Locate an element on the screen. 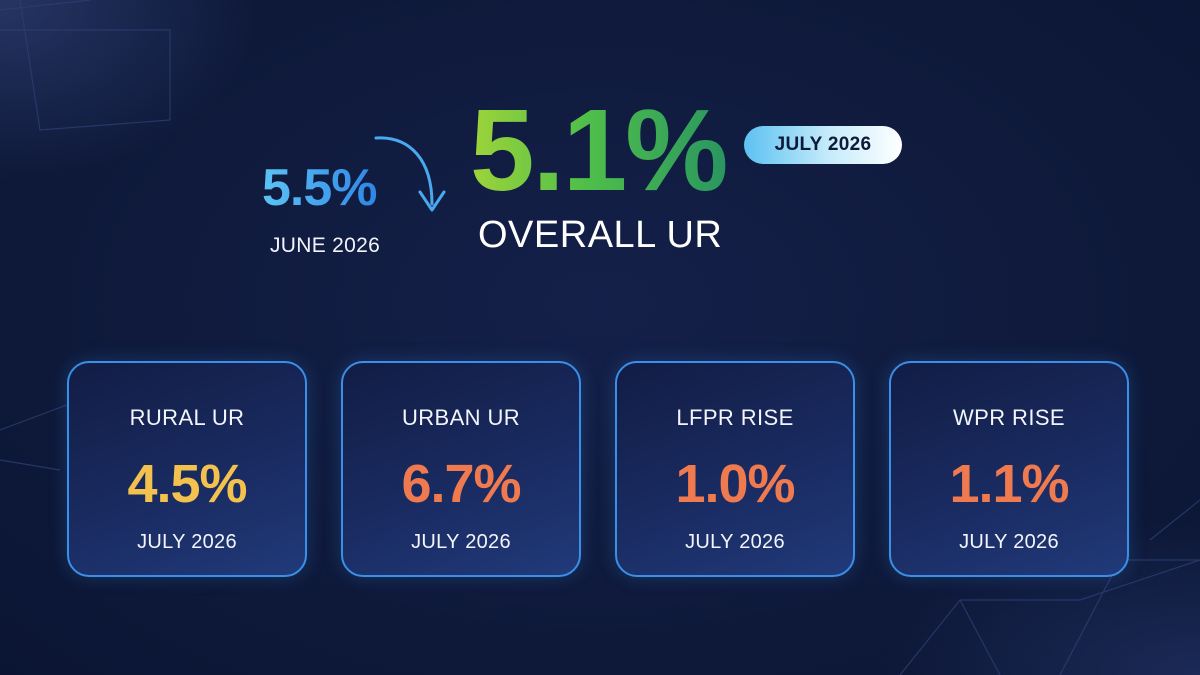 This screenshot has height=675, width=1200. stat-card-rural-ur: RURAL UR 4.5% JULY 2026 is located at coordinates (187, 469).